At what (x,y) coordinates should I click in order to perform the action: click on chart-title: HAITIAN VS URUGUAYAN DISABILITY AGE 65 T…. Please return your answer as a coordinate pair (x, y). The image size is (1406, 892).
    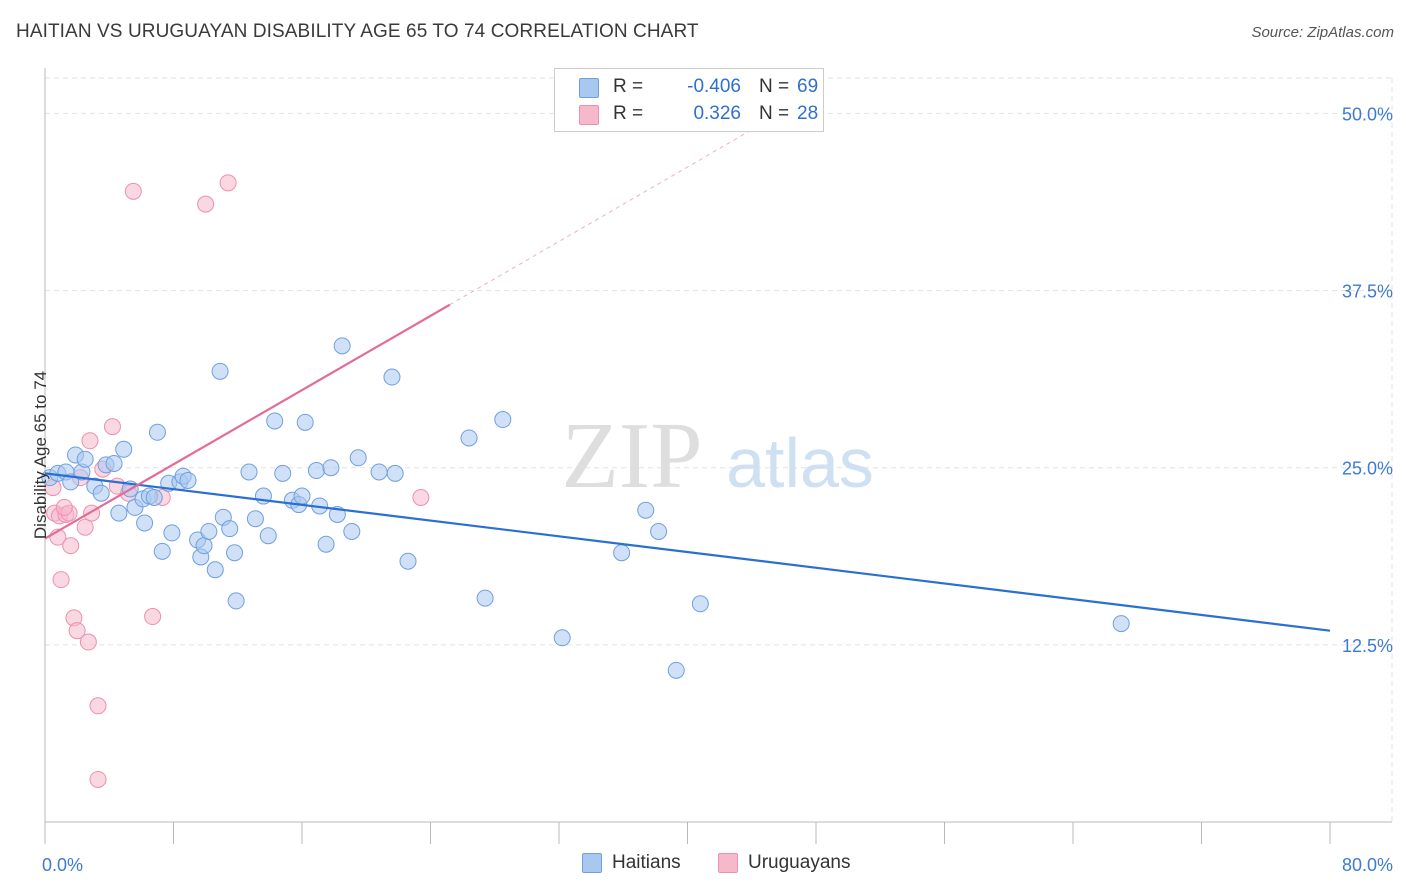
    Looking at the image, I should click on (357, 31).